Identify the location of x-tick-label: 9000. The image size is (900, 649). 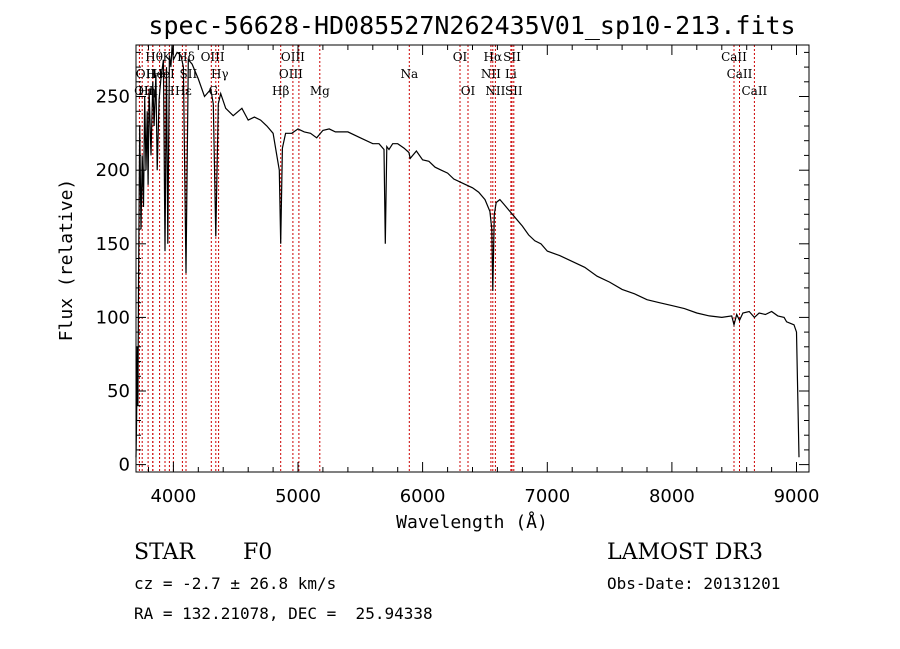
(797, 496).